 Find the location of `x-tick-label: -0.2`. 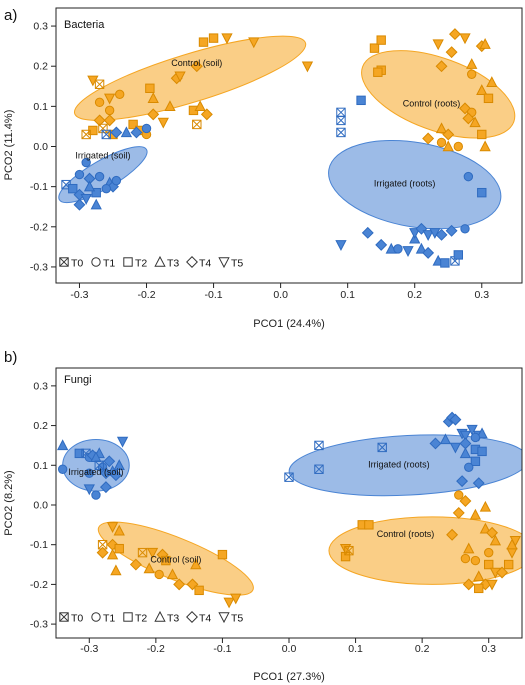

x-tick-label: -0.2 is located at coordinates (156, 649).